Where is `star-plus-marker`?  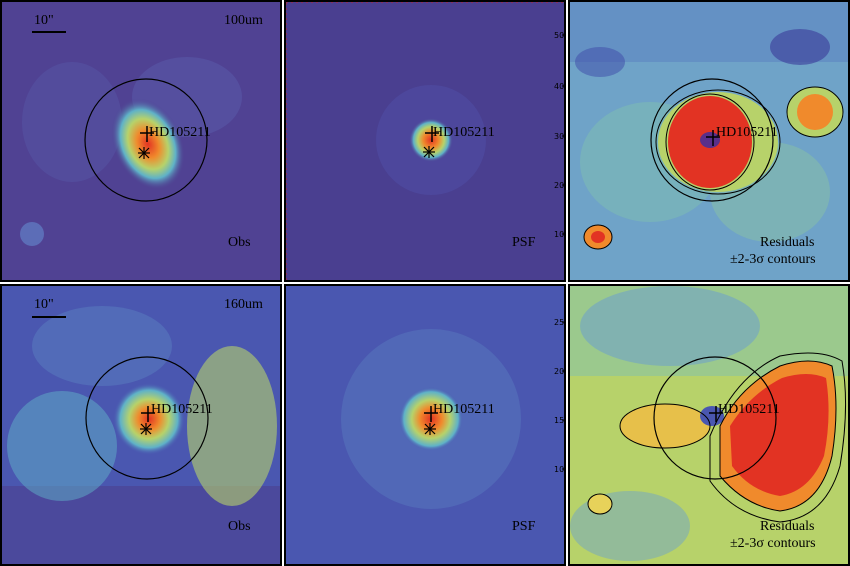 star-plus-marker is located at coordinates (147, 134).